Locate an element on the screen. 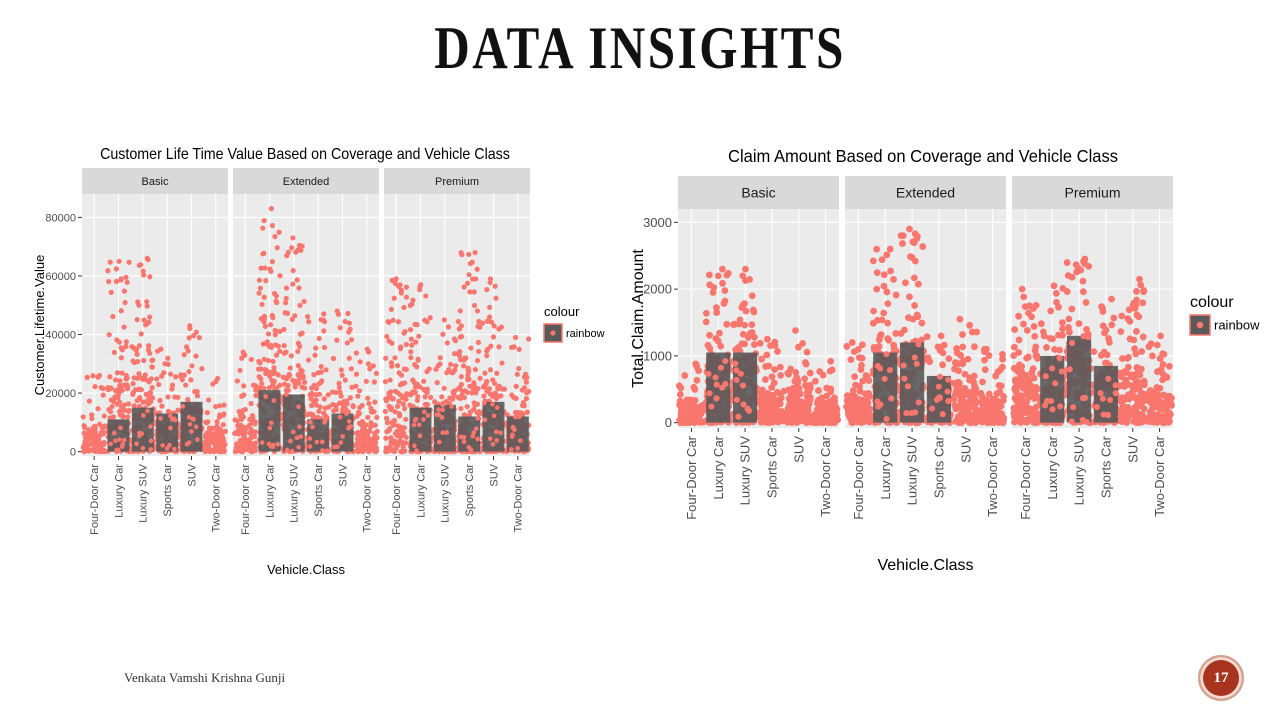 This screenshot has width=1280, height=720. x-tick-label: Four-Door Car is located at coordinates (691, 477).